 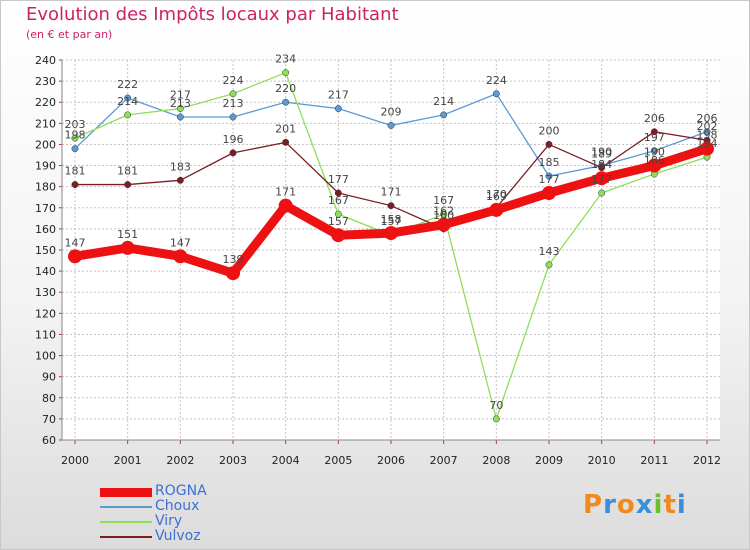 I want to click on y-tick-label: 80, so click(x=49, y=398).